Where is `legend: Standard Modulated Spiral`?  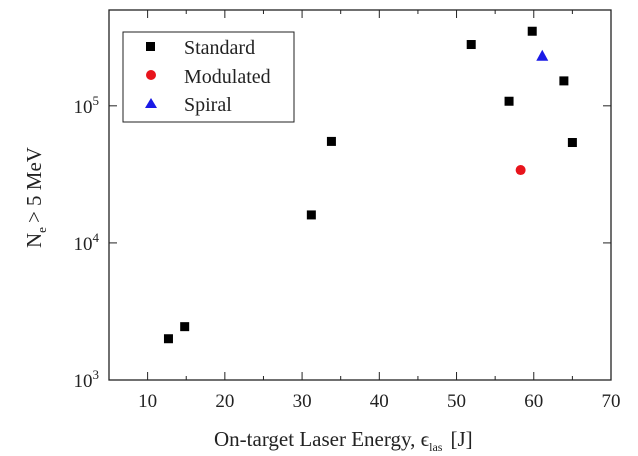 legend: Standard Modulated Spiral is located at coordinates (208, 77).